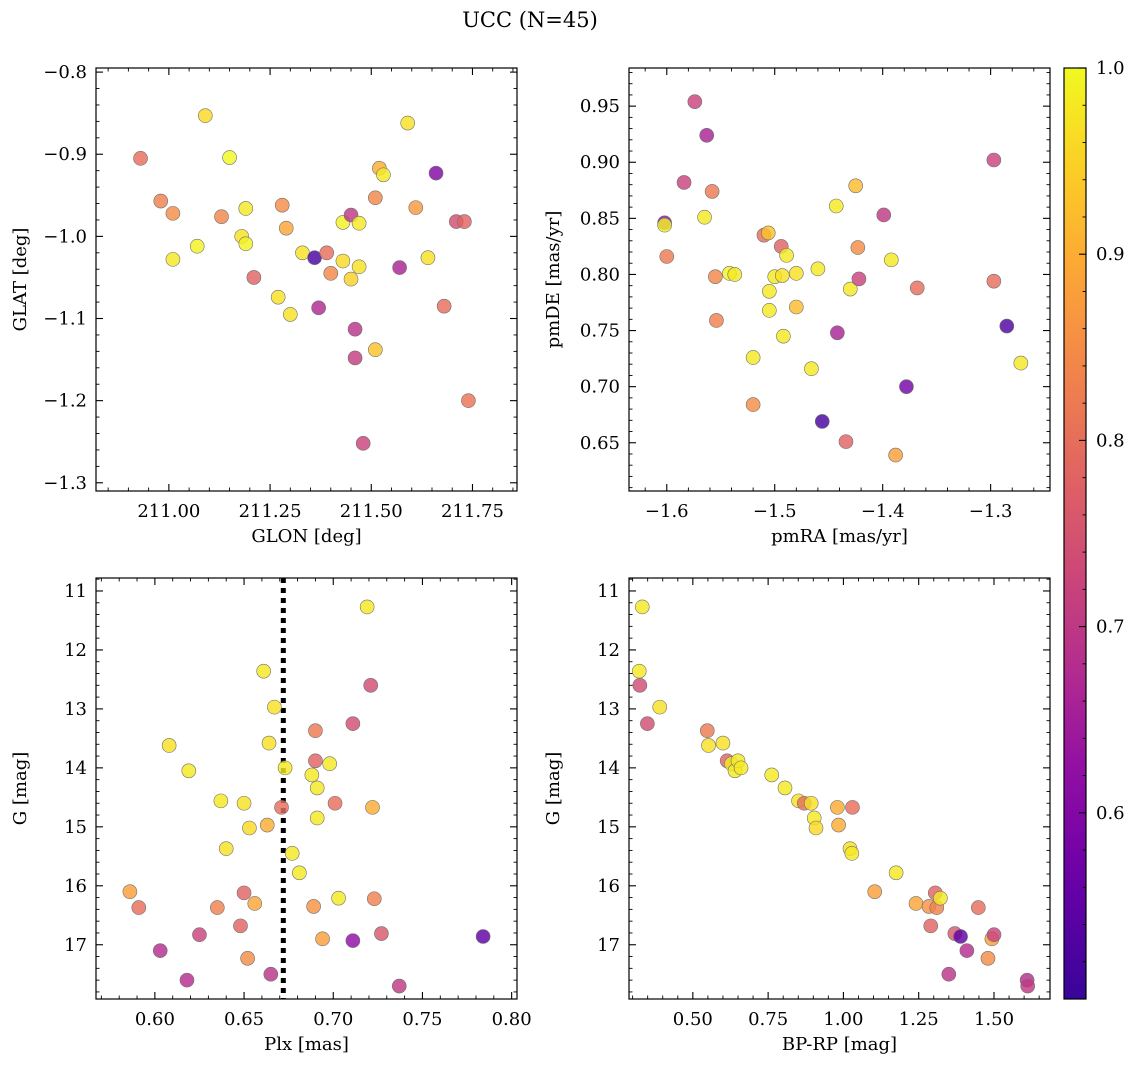 This screenshot has width=1136, height=1067. I want to click on colorbar-gradient, so click(1075, 533).